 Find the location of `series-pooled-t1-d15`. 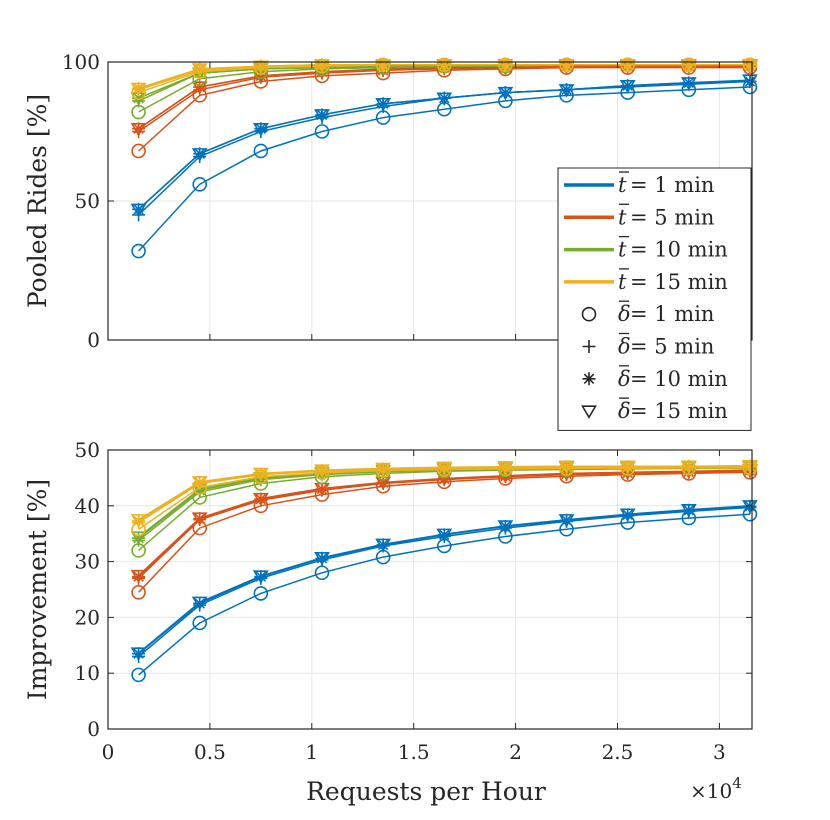

series-pooled-t1-d15 is located at coordinates (444, 146).